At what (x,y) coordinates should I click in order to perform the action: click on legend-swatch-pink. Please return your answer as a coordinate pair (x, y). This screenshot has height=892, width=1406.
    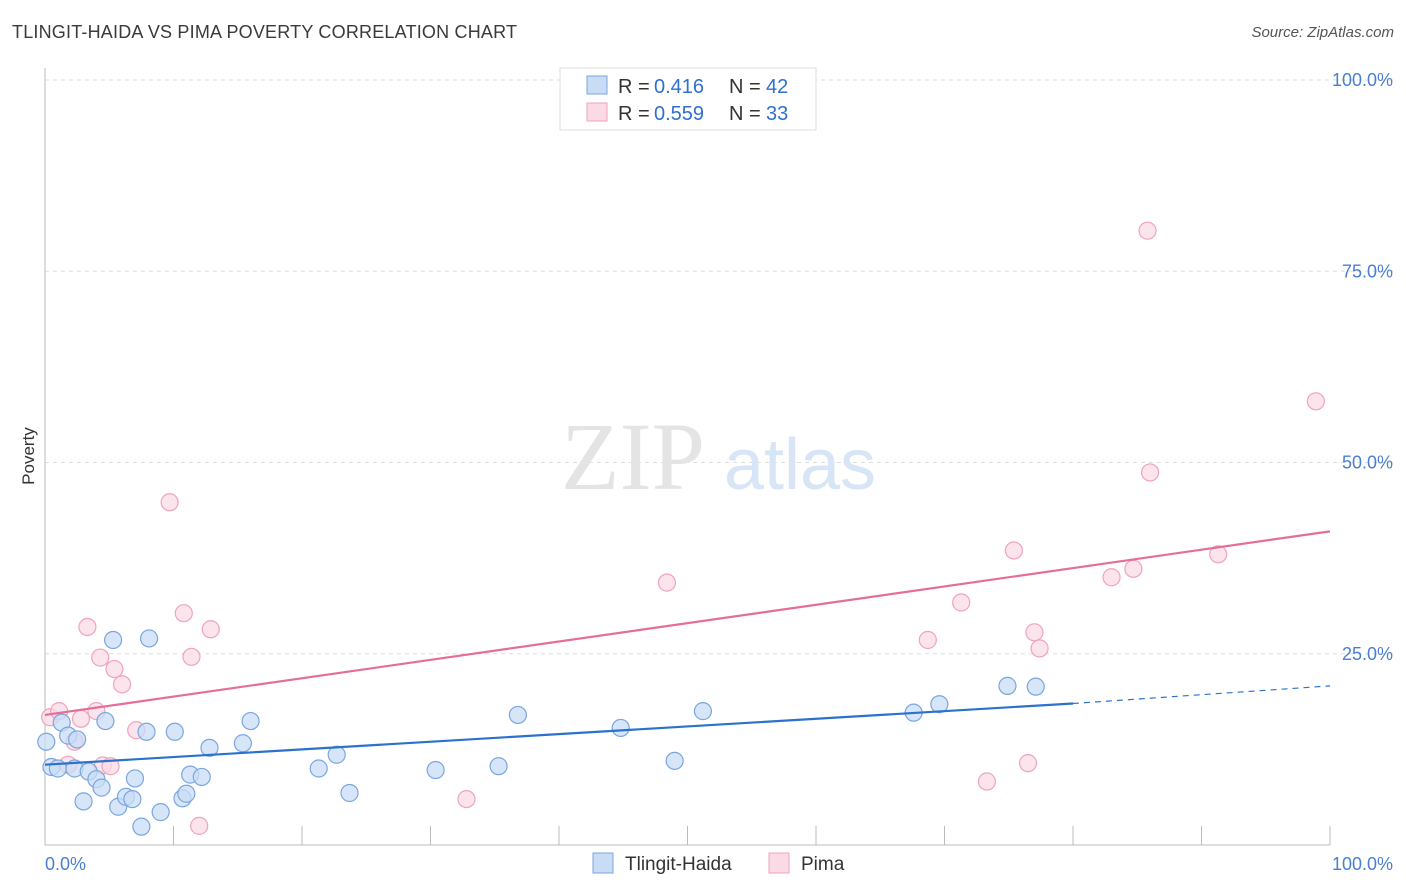
    Looking at the image, I should click on (597, 112).